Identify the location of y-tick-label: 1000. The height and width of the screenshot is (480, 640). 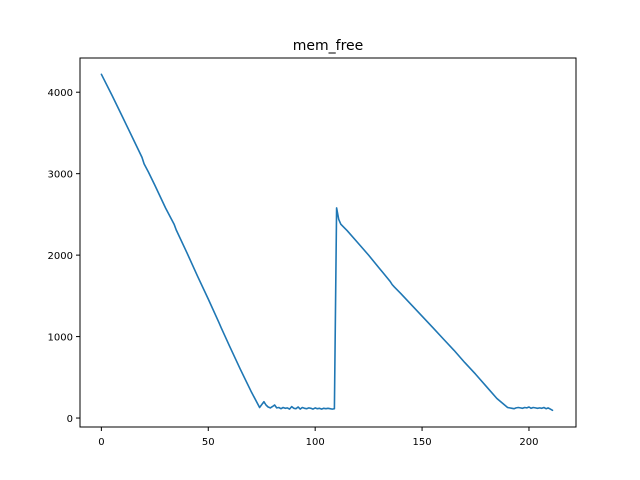
(60, 338).